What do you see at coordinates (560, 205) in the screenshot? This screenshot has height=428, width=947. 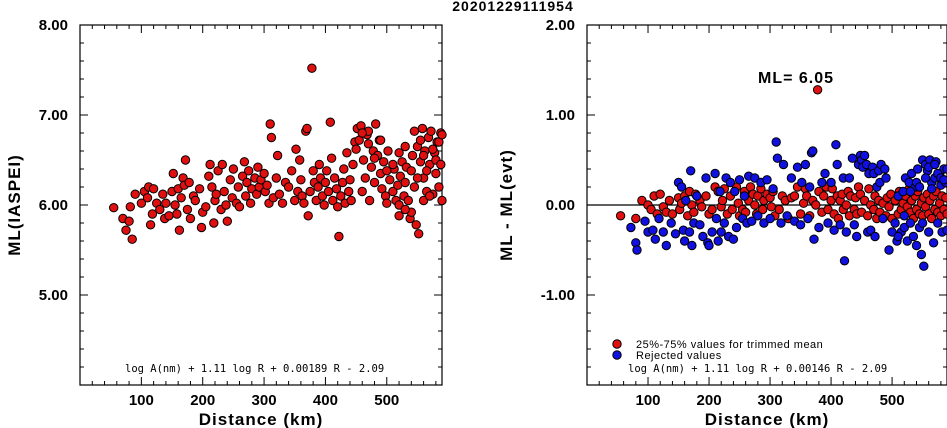 I see `right-ytick-label: 0.00` at bounding box center [560, 205].